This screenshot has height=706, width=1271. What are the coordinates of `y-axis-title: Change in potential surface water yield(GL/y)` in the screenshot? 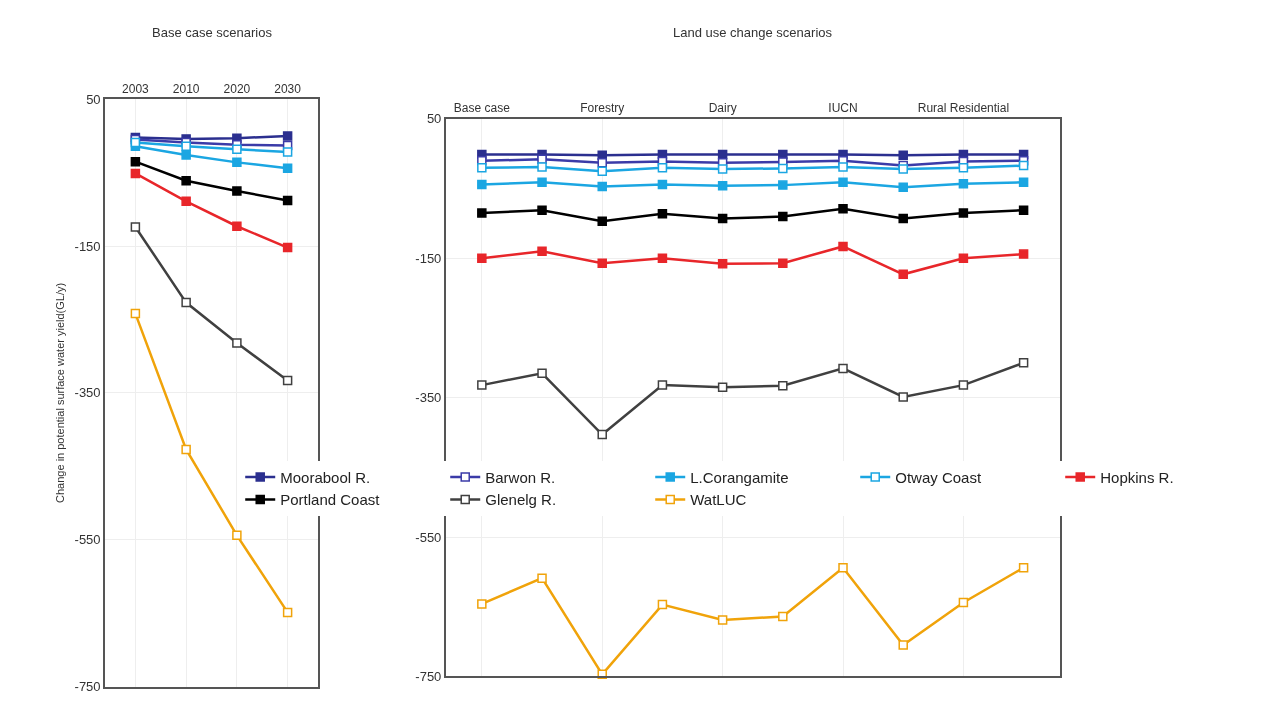 It's located at (59, 392).